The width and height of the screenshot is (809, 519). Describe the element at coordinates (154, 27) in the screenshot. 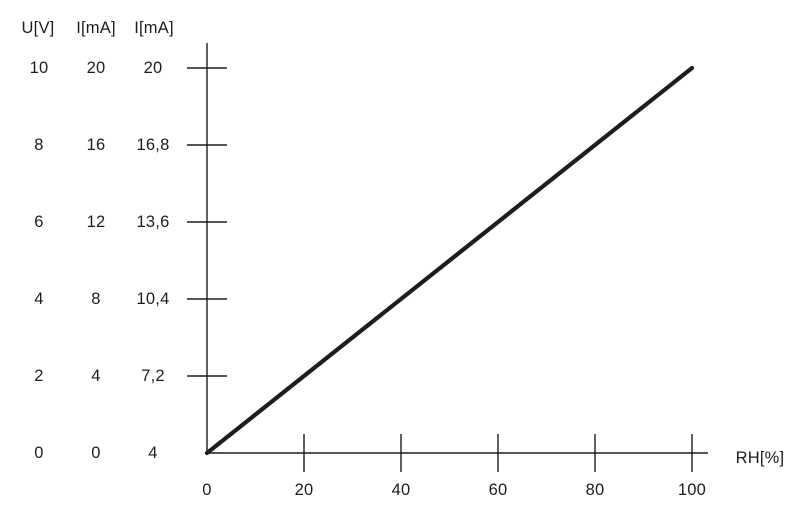

I see `y-axis-header-current-4-20: I[mA]` at that location.